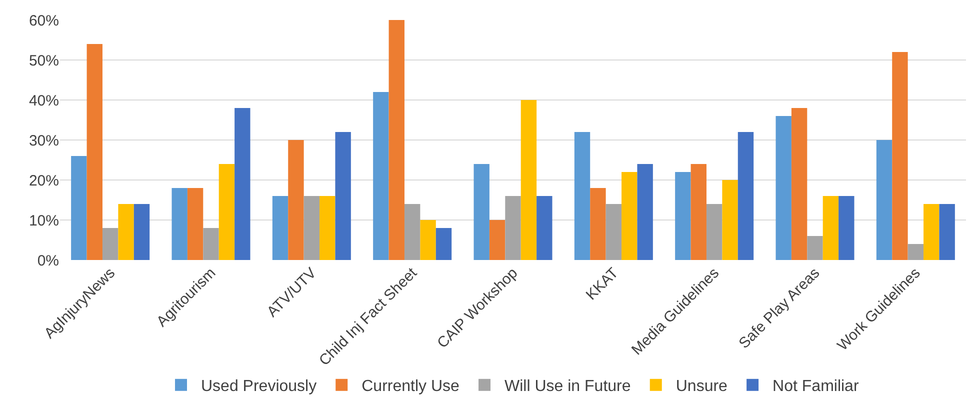 The height and width of the screenshot is (412, 976). I want to click on legend-label: Will Use in Future, so click(567, 387).